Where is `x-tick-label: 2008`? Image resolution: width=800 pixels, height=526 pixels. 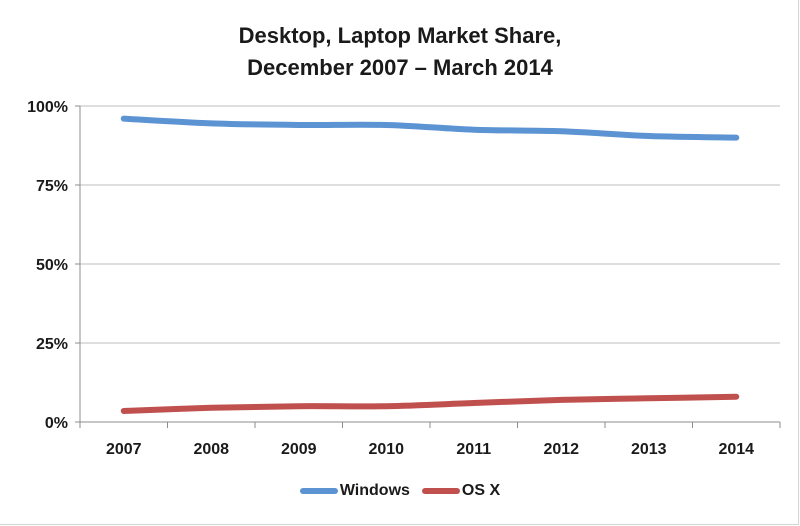
x-tick-label: 2008 is located at coordinates (211, 449).